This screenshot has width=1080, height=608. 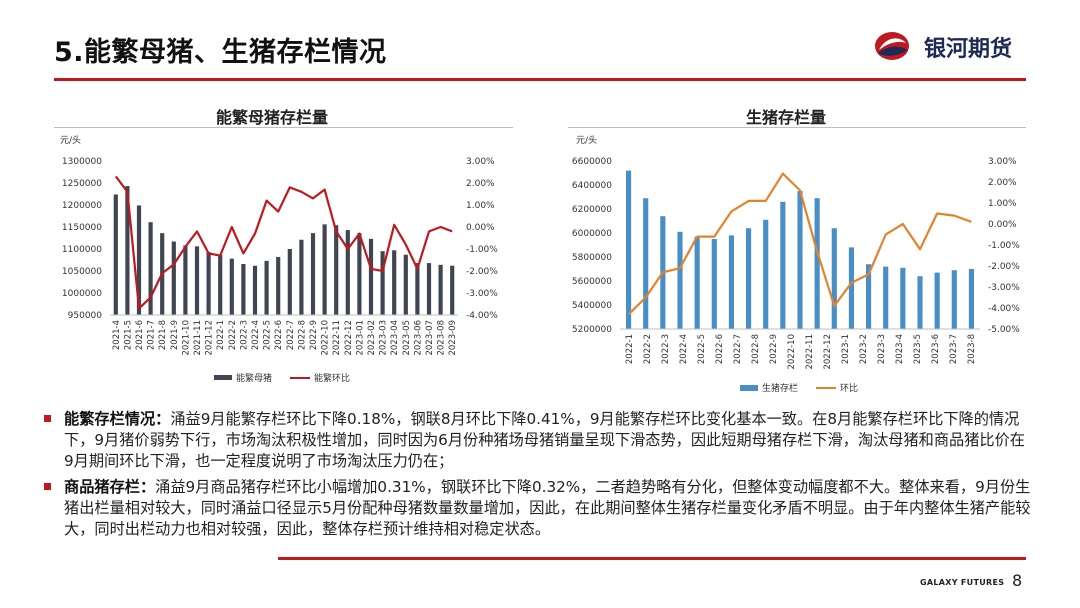 What do you see at coordinates (900, 349) in the screenshot?
I see `x-tick-label: 2023-4` at bounding box center [900, 349].